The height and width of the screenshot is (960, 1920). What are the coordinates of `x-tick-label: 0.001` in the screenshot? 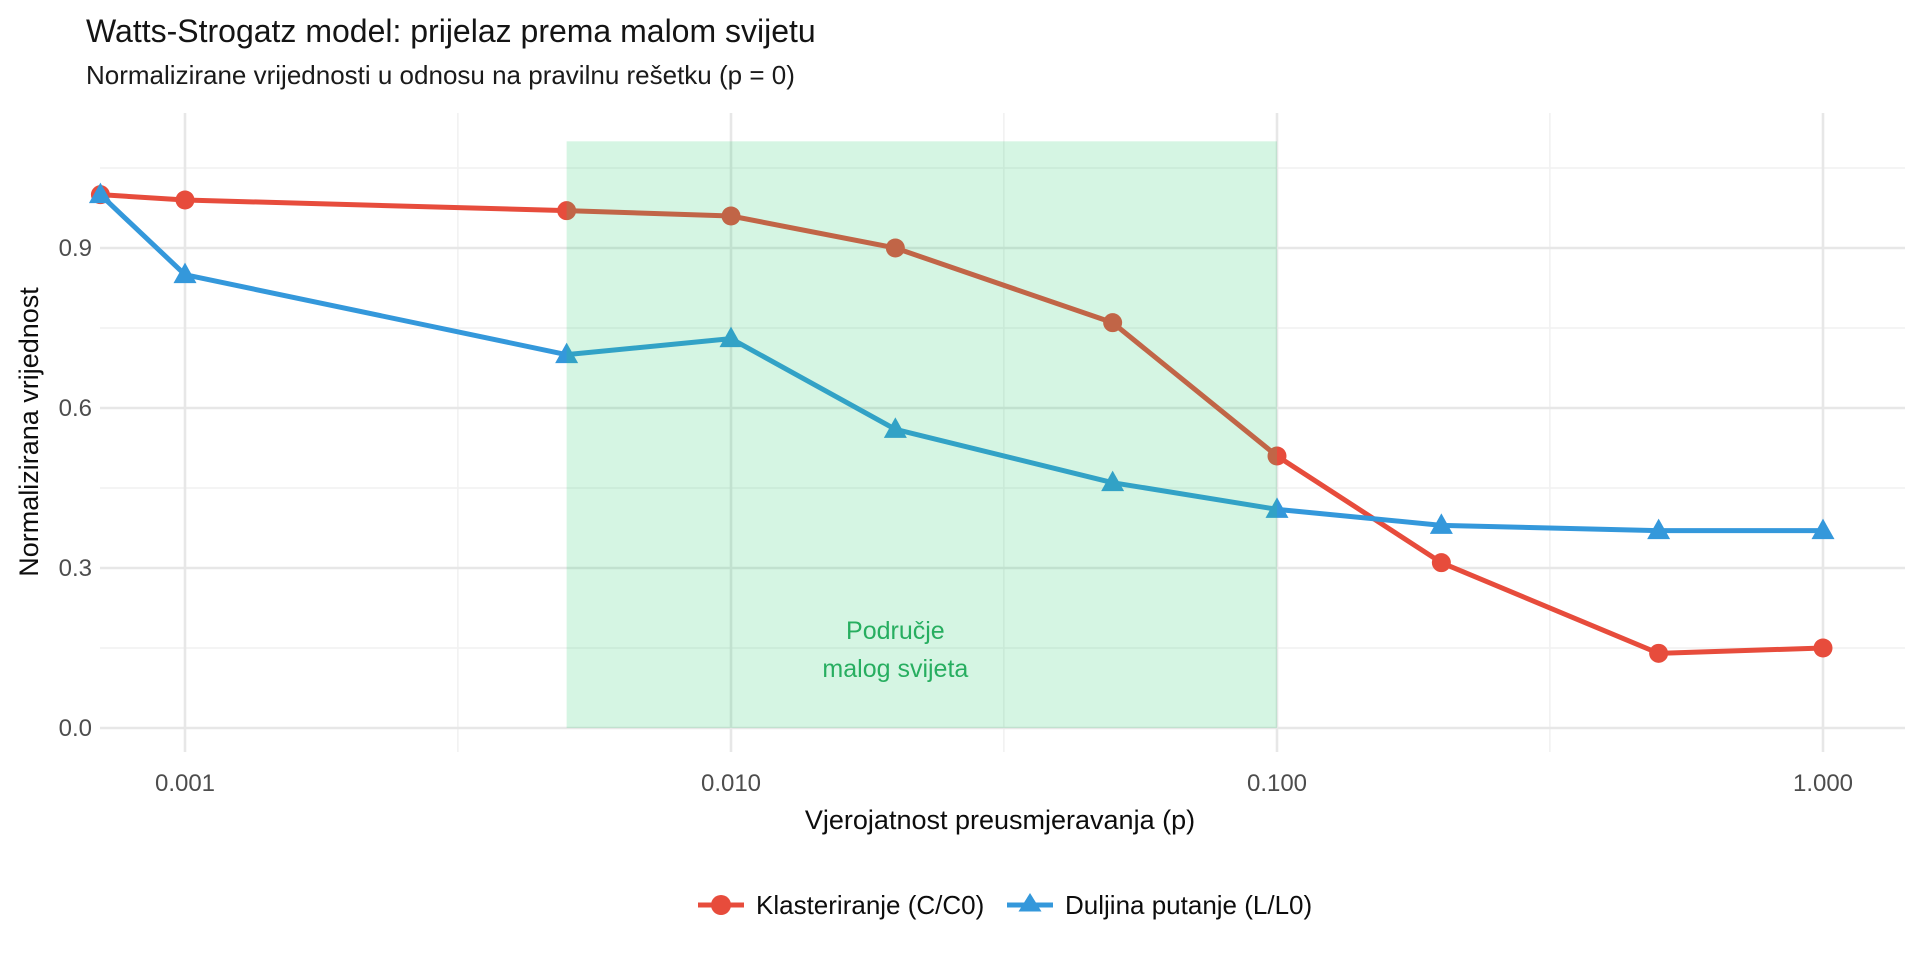 It's located at (185, 783).